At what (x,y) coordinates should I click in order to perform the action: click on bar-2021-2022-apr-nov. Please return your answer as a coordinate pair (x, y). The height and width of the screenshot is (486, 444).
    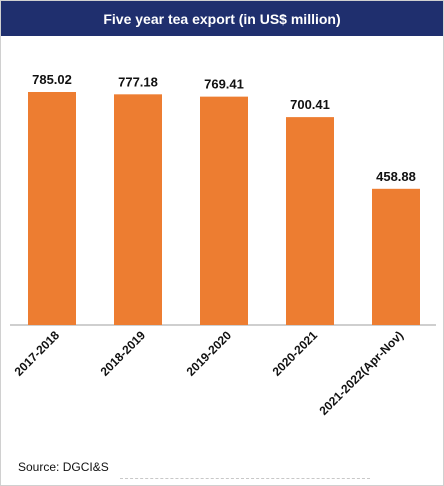
    Looking at the image, I should click on (396, 256).